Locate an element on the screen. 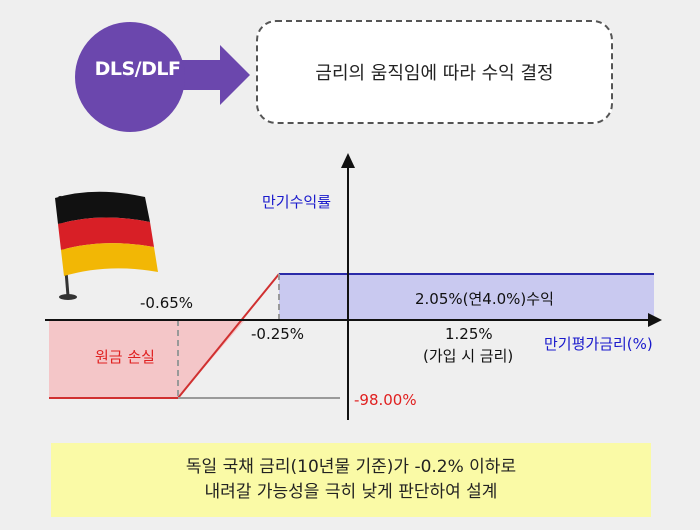  label-rate-125-note: (가입 시 금리) is located at coordinates (468, 356).